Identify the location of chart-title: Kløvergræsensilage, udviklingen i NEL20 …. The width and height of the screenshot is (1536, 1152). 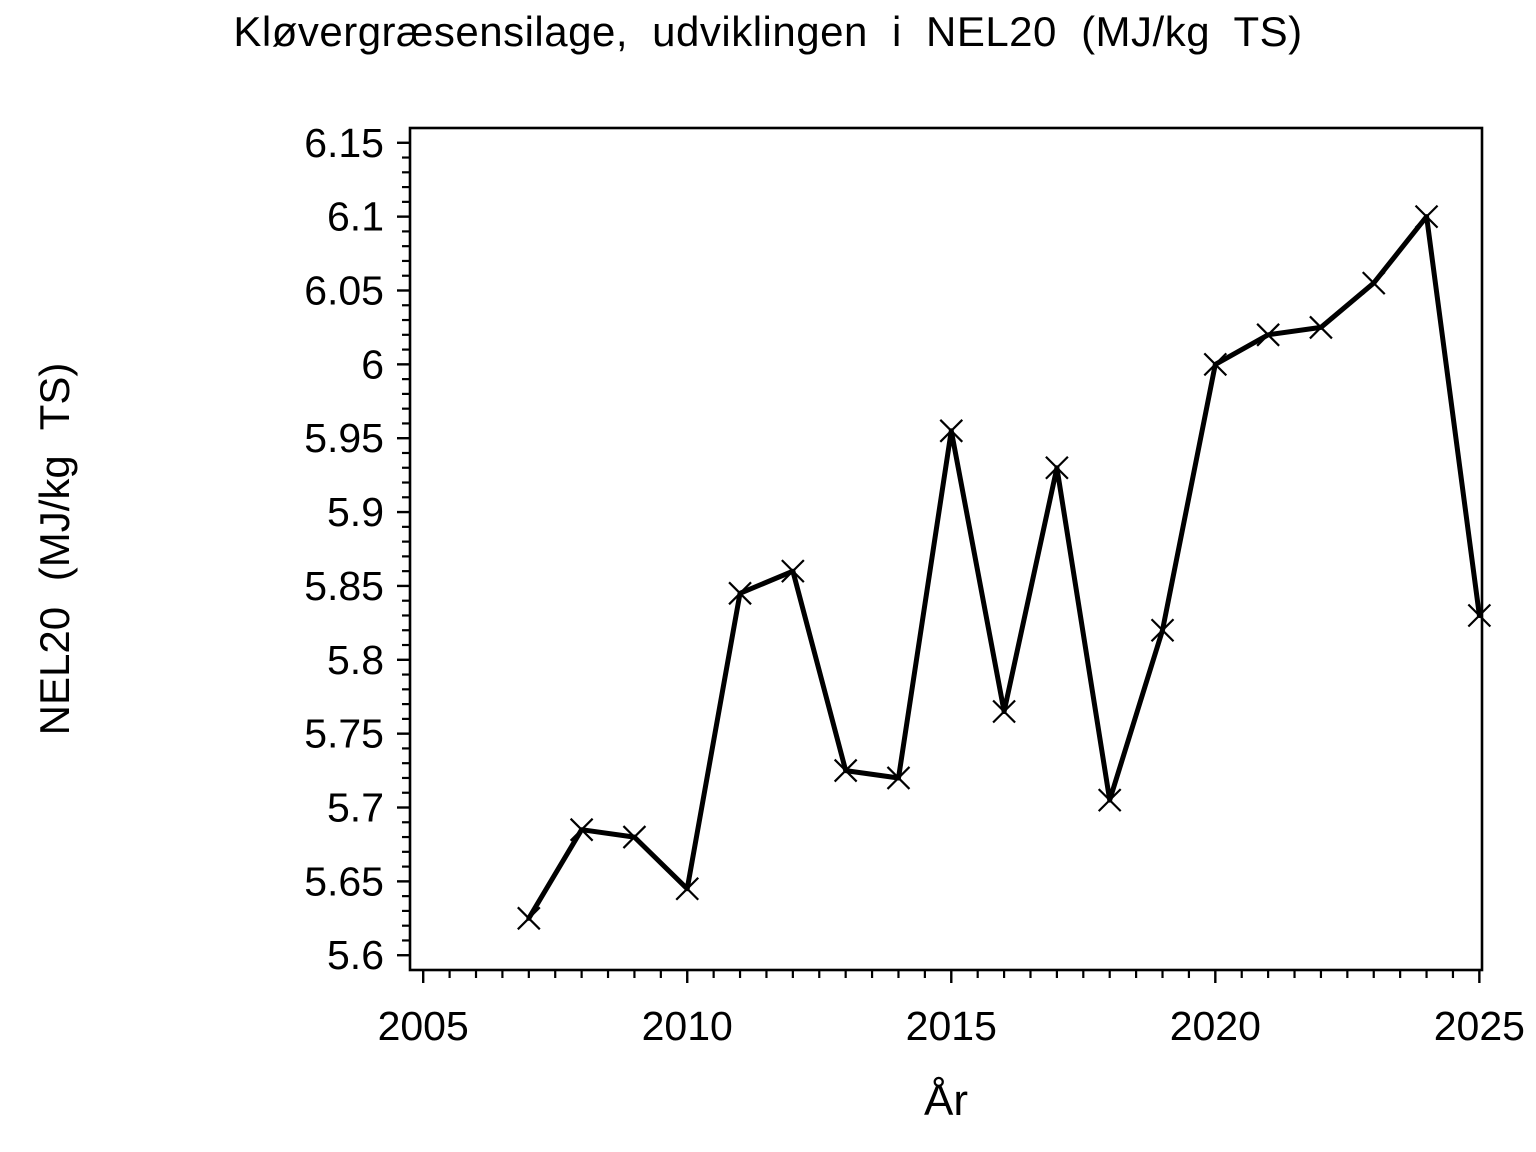
(768, 31).